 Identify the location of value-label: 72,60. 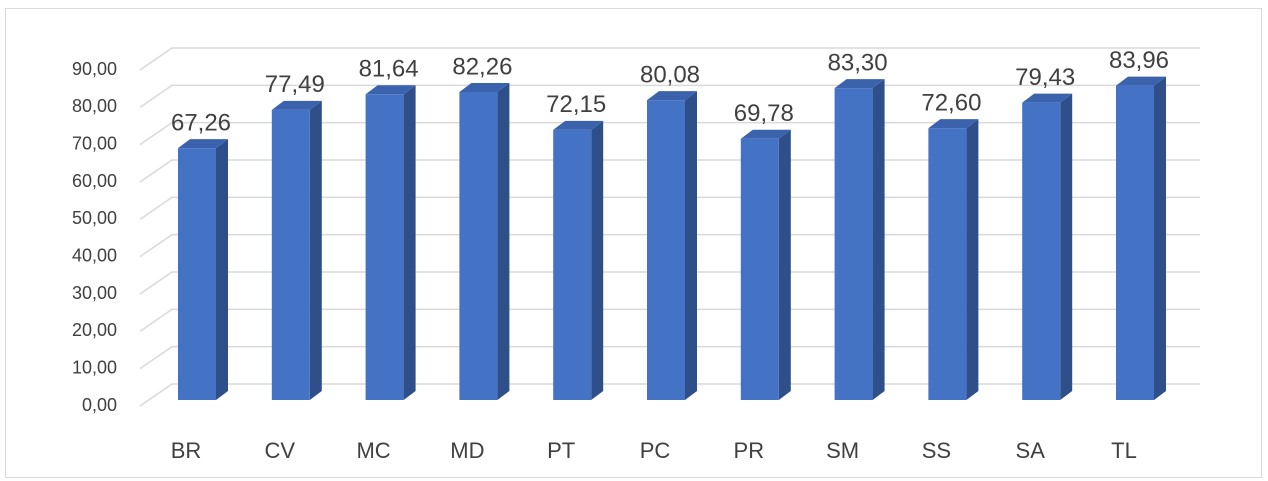
(951, 102).